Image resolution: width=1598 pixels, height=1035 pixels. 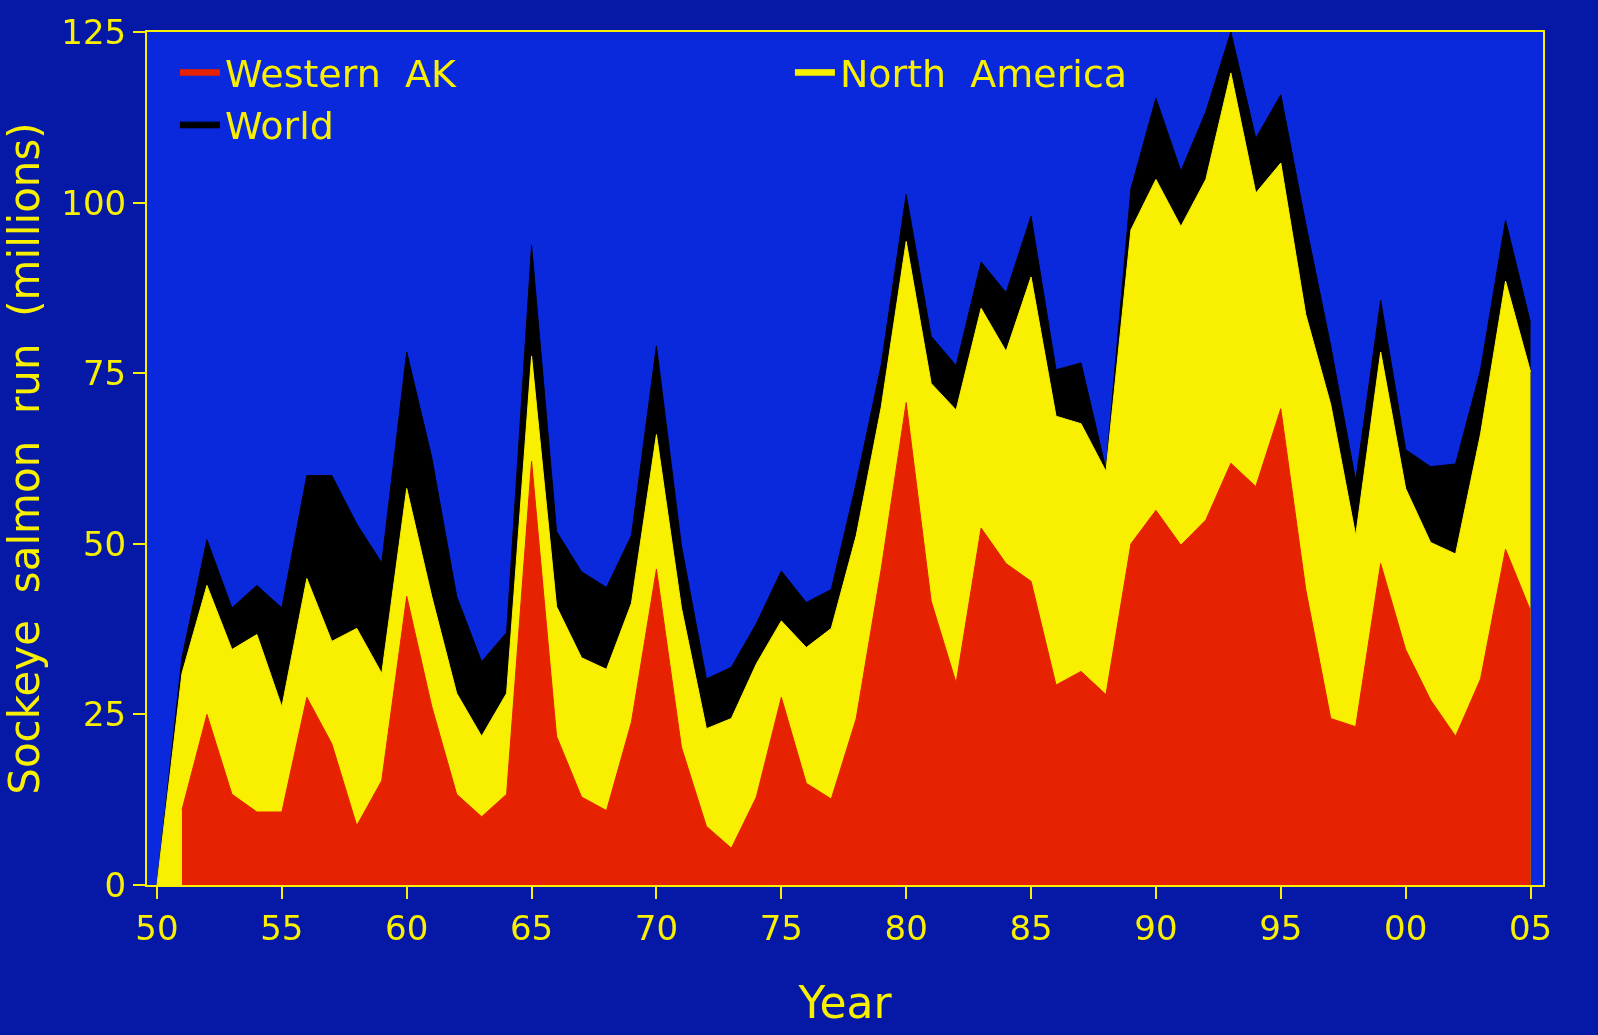 What do you see at coordinates (407, 927) in the screenshot?
I see `x-tick-label: 60` at bounding box center [407, 927].